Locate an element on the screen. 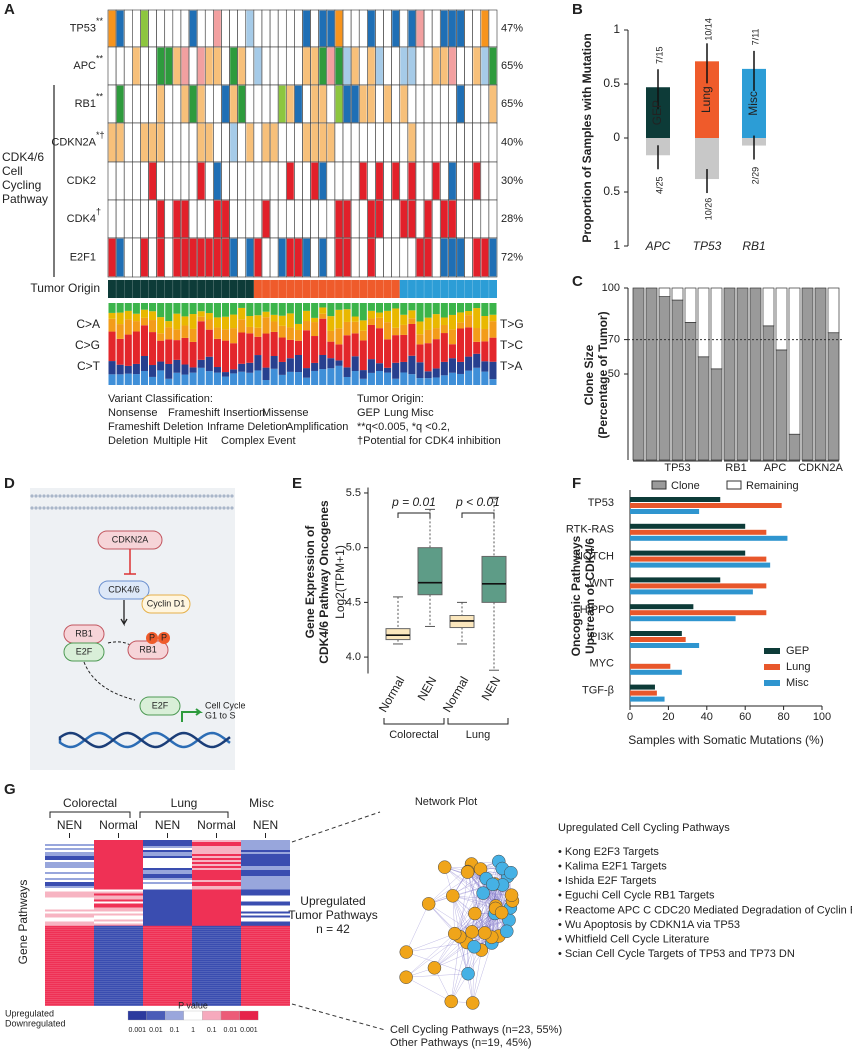  scale-title: P value is located at coordinates (193, 1005).